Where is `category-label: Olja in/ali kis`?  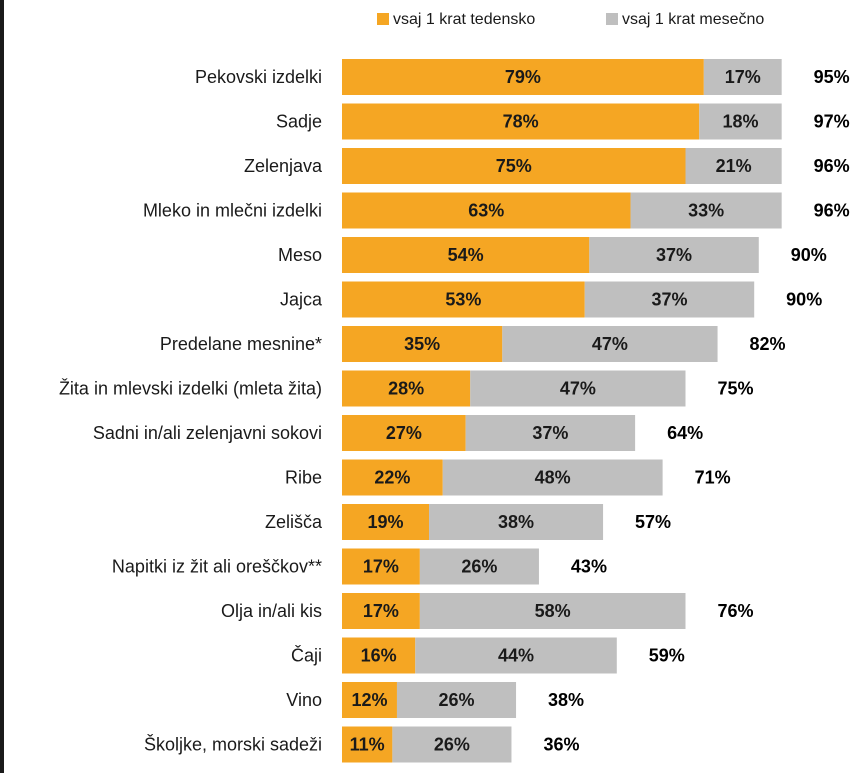
category-label: Olja in/ali kis is located at coordinates (271, 611).